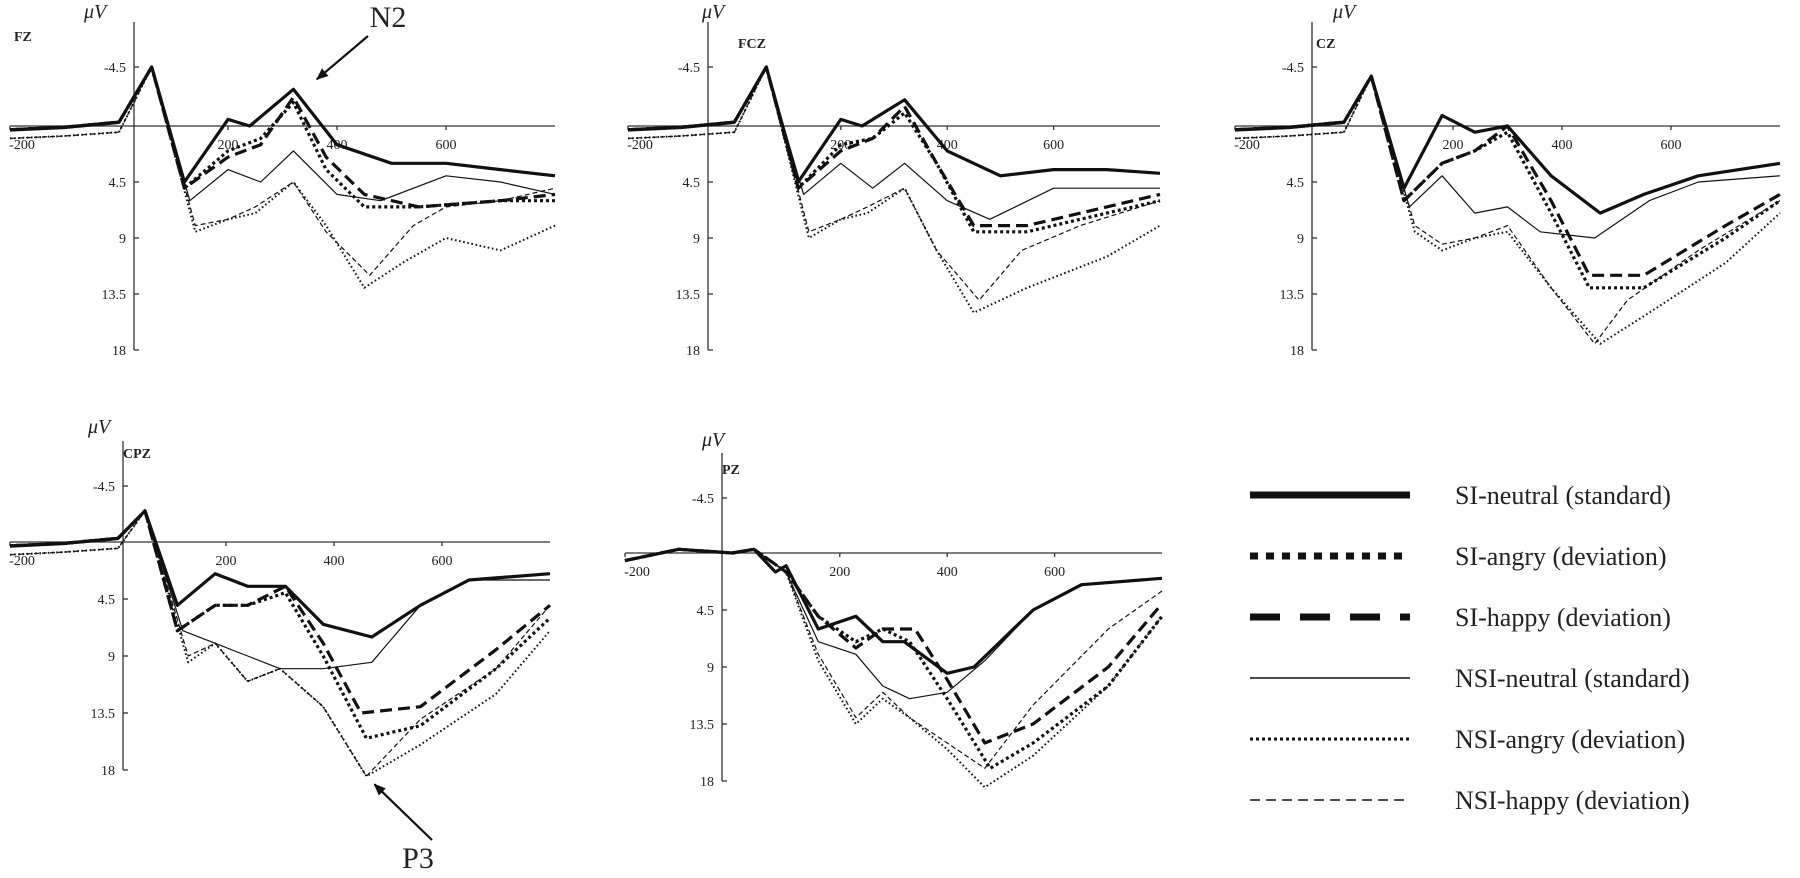  Describe the element at coordinates (388, 17) in the screenshot. I see `annotation-label-n2: N2` at that location.